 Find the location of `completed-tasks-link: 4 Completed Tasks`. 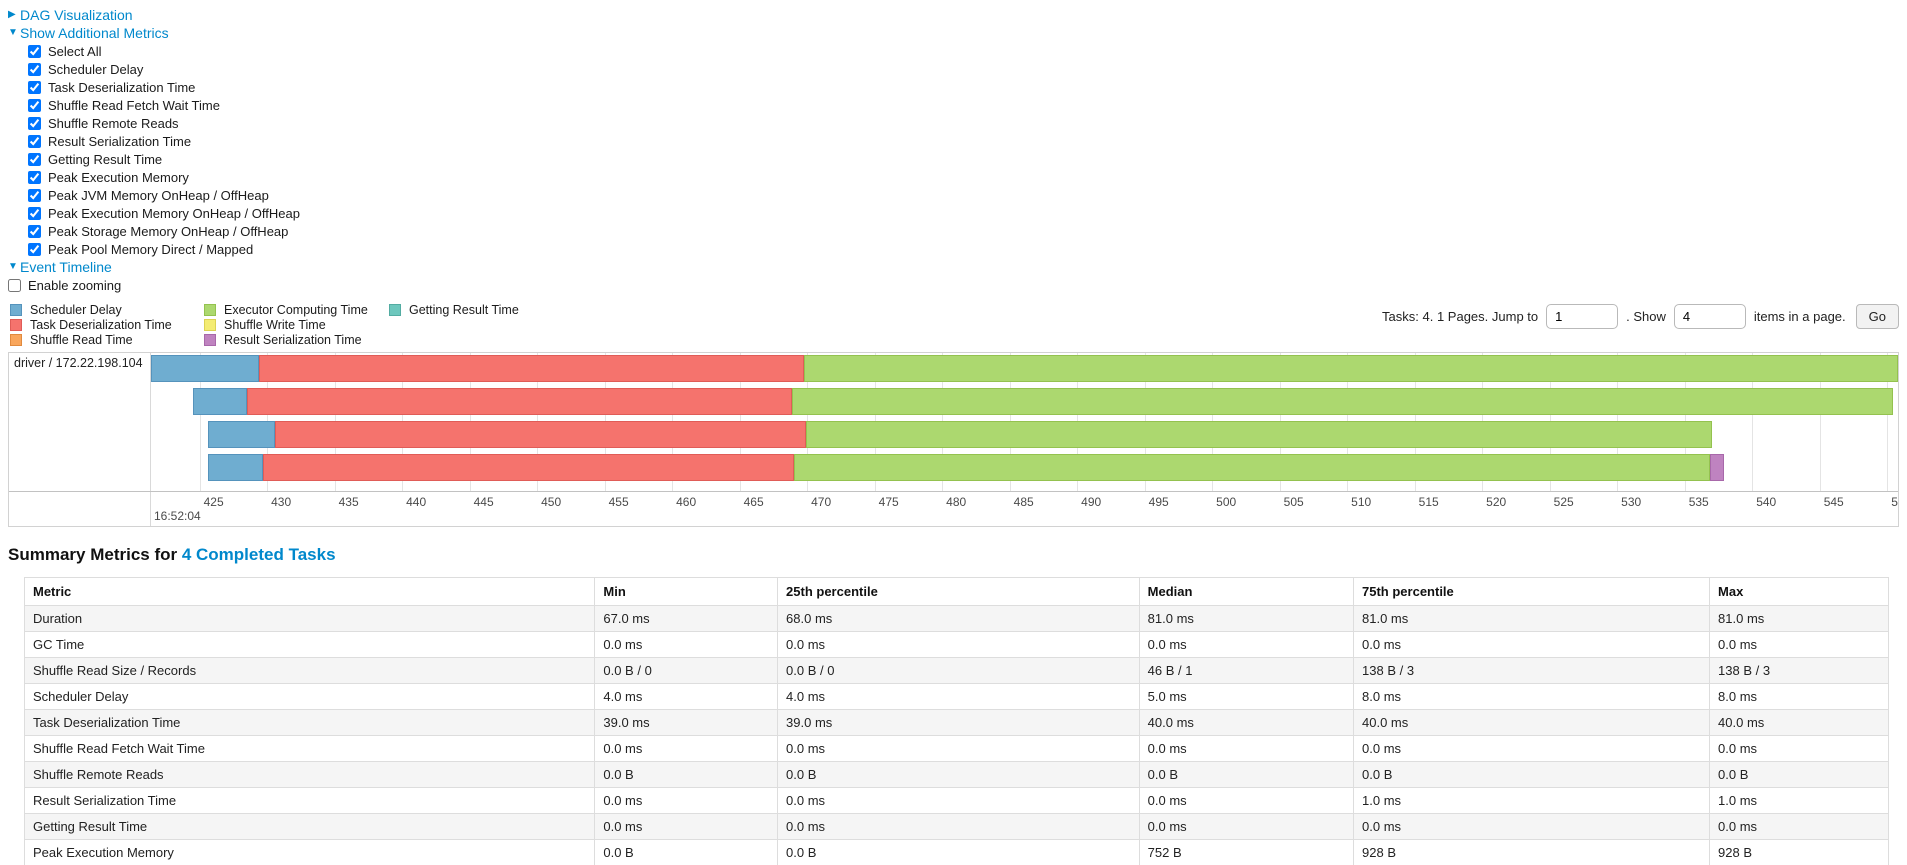

completed-tasks-link: 4 Completed Tasks is located at coordinates (258, 554).